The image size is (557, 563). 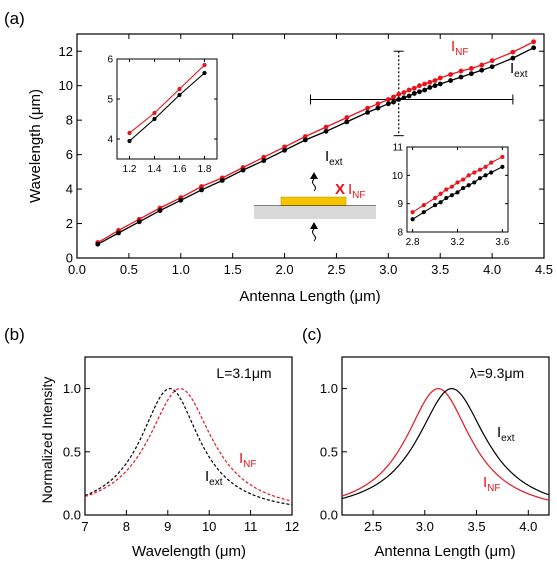 I want to click on y-tick-label: 1.0, so click(x=72, y=388).